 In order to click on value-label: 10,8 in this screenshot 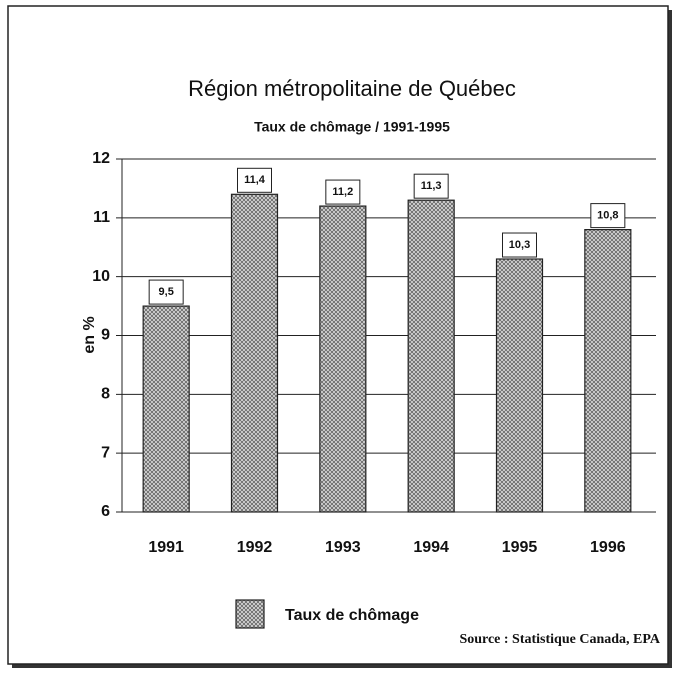, I will do `click(607, 216)`.